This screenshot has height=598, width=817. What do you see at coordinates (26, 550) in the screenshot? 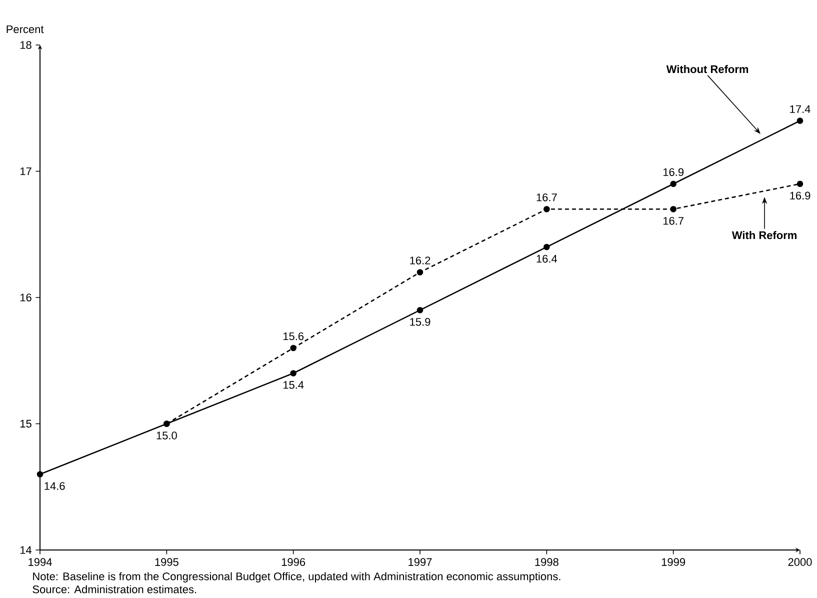
I see `y-tick-label: 14` at bounding box center [26, 550].